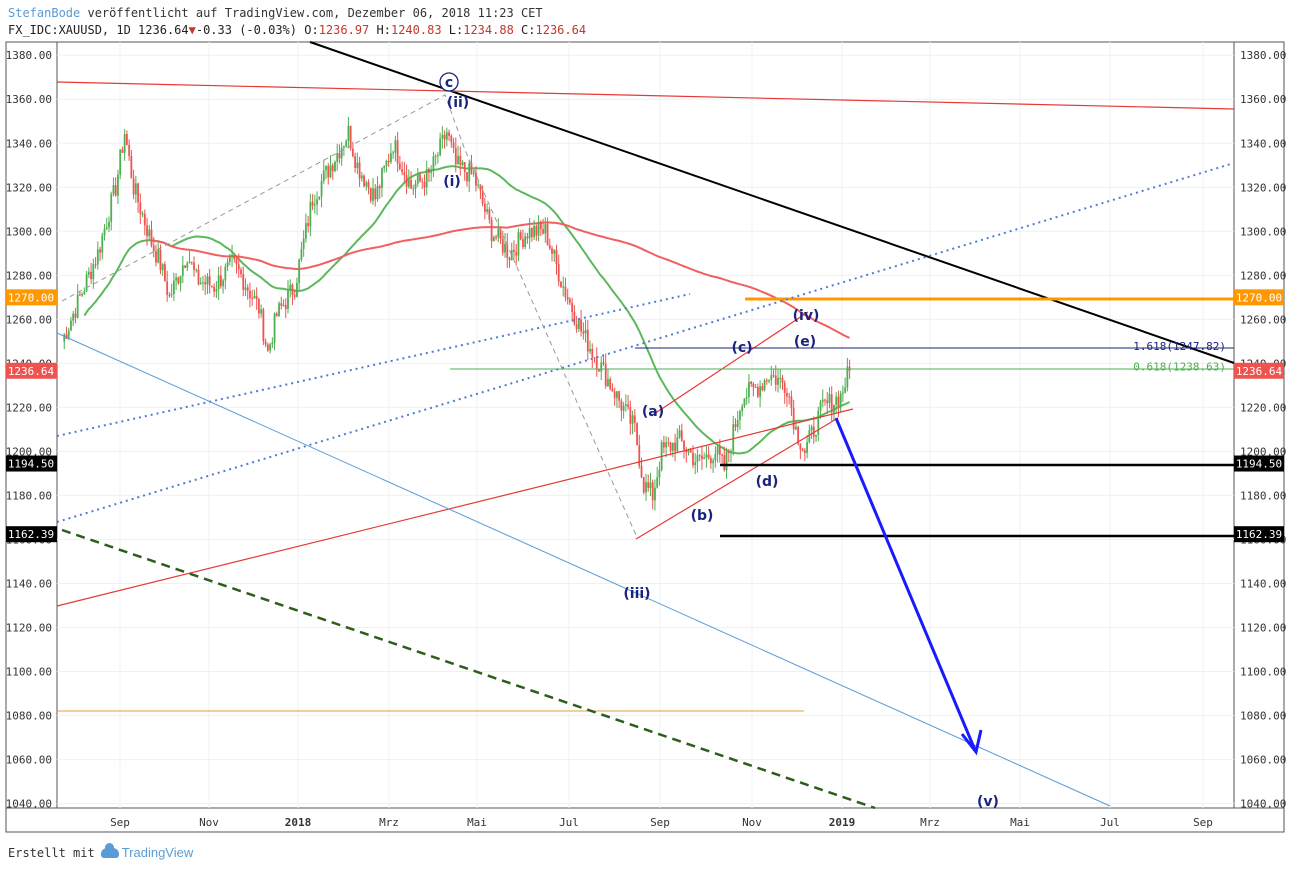 This screenshot has width=1292, height=870. I want to click on tradingview-logo: TradingView, so click(146, 851).